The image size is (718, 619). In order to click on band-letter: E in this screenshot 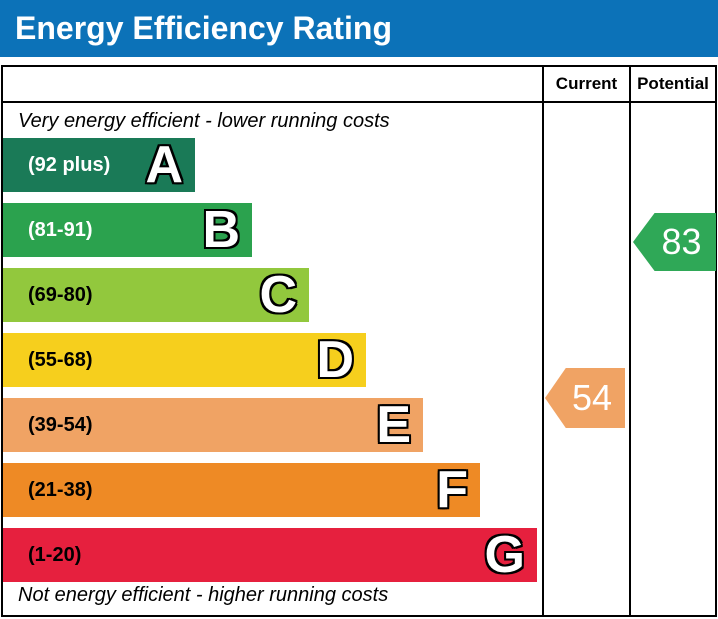, I will do `click(394, 425)`.